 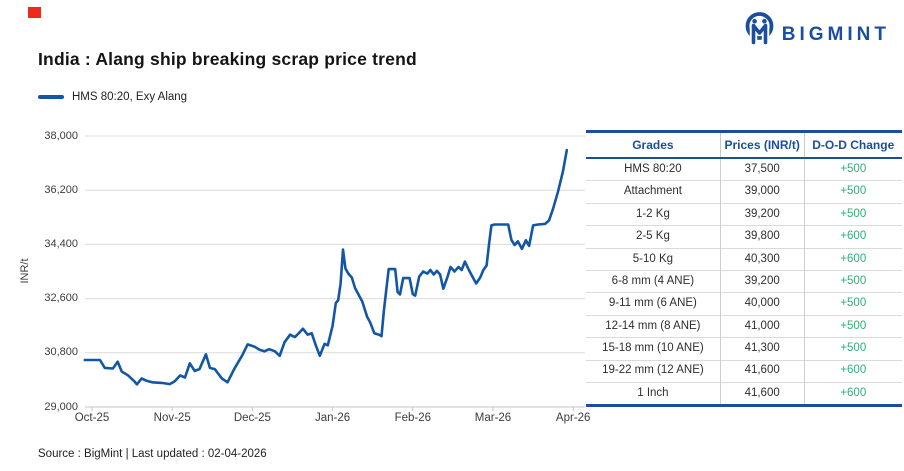 What do you see at coordinates (653, 145) in the screenshot?
I see `col-header-grades: Grades` at bounding box center [653, 145].